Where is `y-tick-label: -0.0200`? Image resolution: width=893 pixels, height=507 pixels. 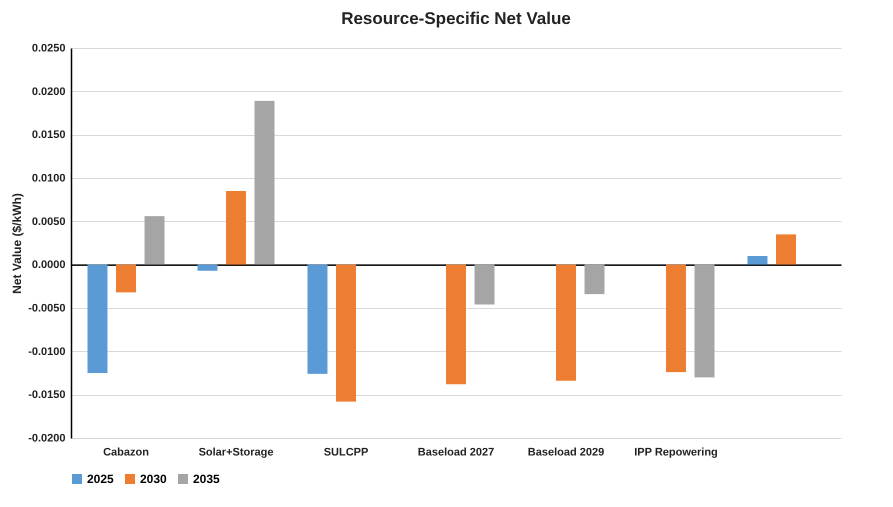
y-tick-label: -0.0200 is located at coordinates (47, 438).